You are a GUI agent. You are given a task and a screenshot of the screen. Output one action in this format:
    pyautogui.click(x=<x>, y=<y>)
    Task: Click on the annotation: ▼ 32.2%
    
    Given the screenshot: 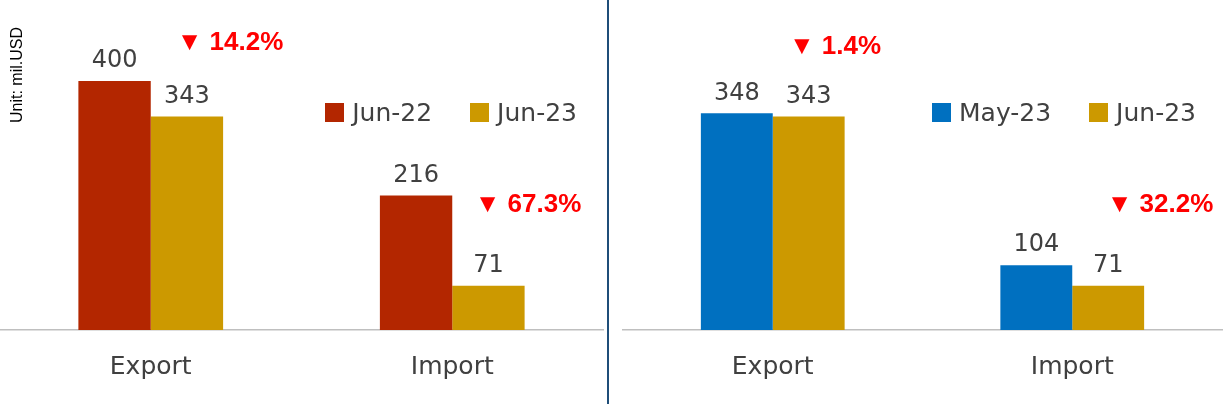 What is the action you would take?
    pyautogui.click(x=1160, y=203)
    